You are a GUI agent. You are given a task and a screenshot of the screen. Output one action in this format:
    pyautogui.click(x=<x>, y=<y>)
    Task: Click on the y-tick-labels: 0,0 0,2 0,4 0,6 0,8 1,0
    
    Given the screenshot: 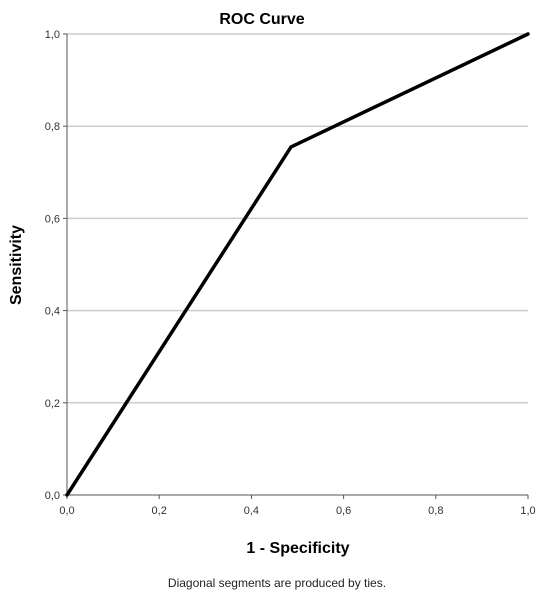 What is the action you would take?
    pyautogui.click(x=56, y=265)
    